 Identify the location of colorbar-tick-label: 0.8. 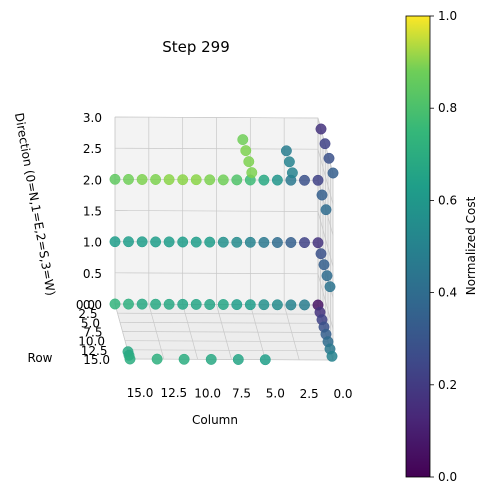
(447, 108).